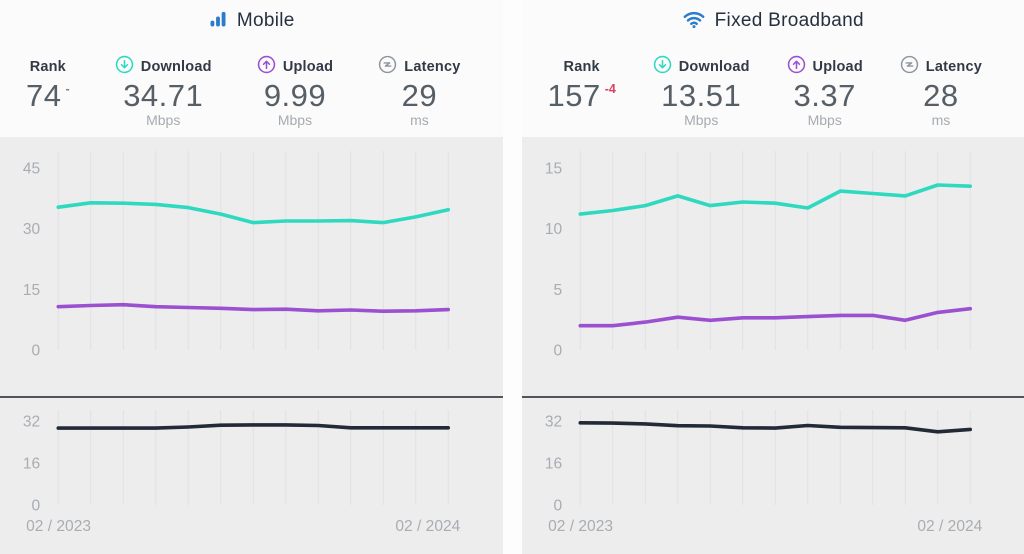 The height and width of the screenshot is (554, 1024). What do you see at coordinates (295, 95) in the screenshot?
I see `upload-value: 9.99` at bounding box center [295, 95].